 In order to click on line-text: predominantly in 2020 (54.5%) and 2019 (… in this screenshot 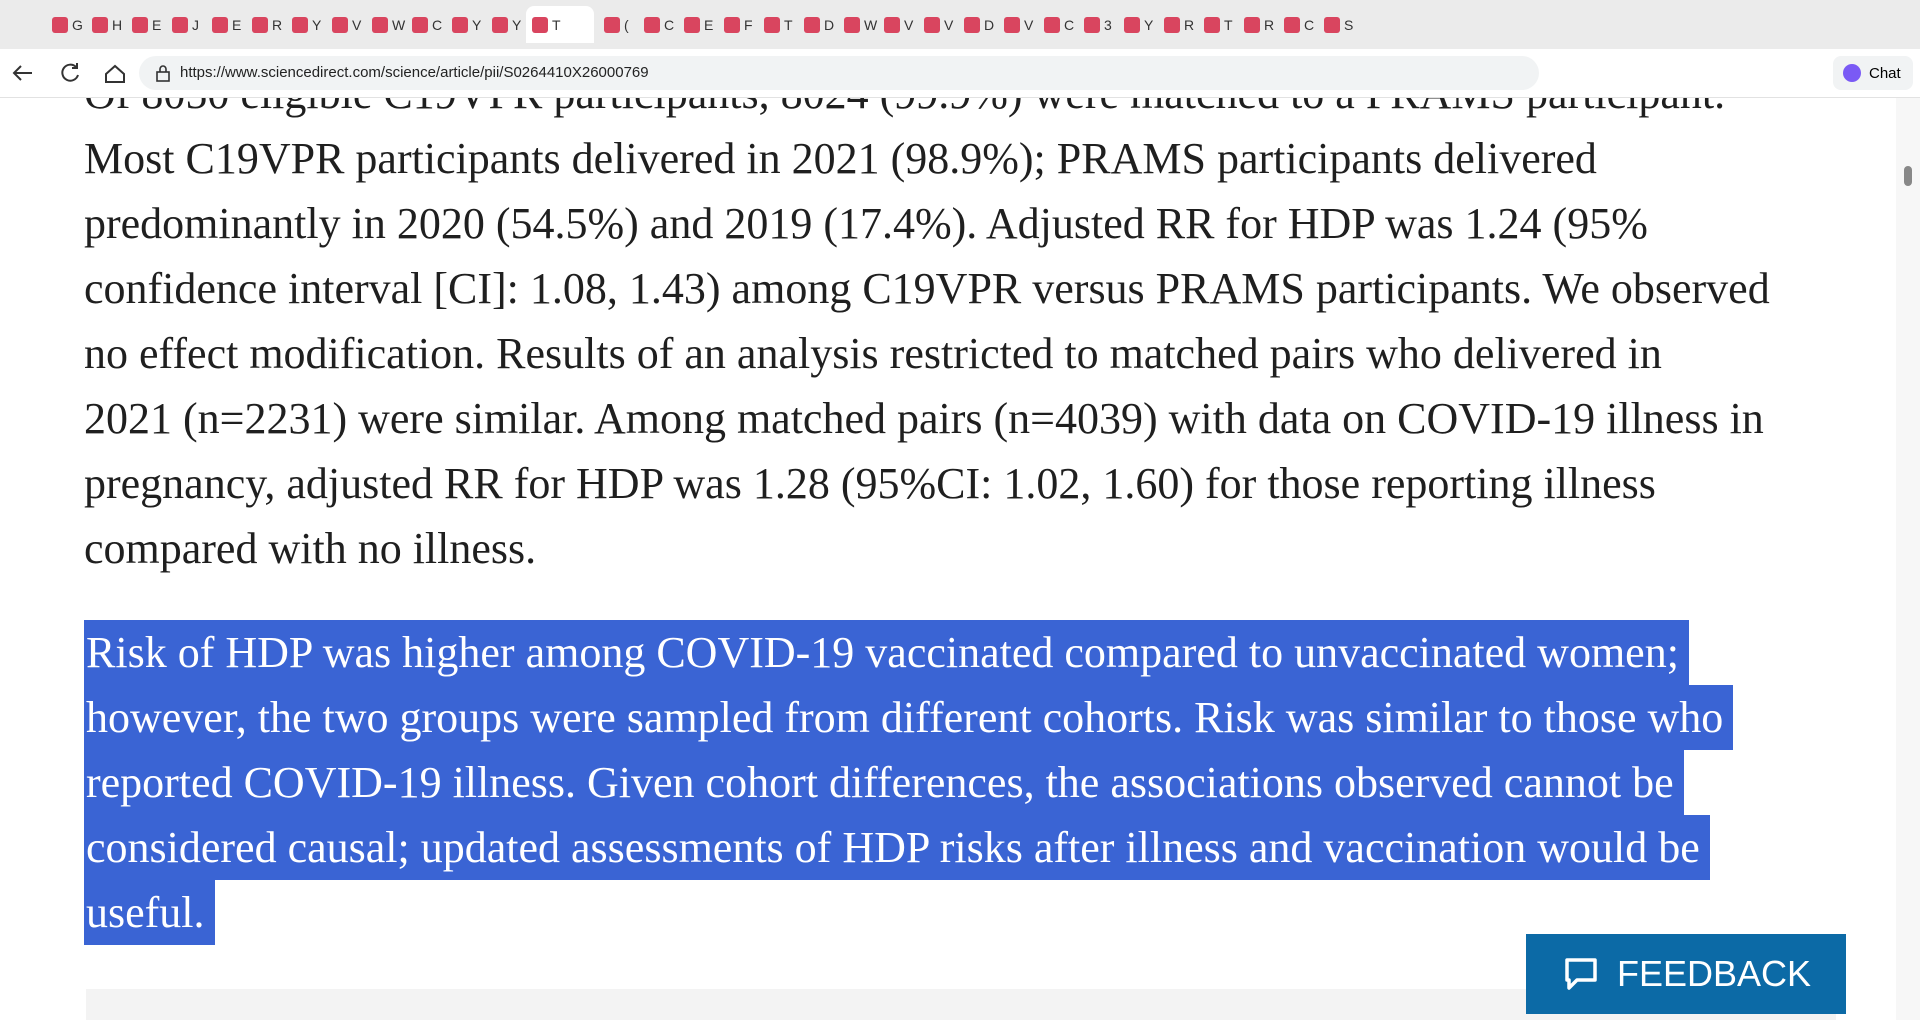, I will do `click(866, 223)`.